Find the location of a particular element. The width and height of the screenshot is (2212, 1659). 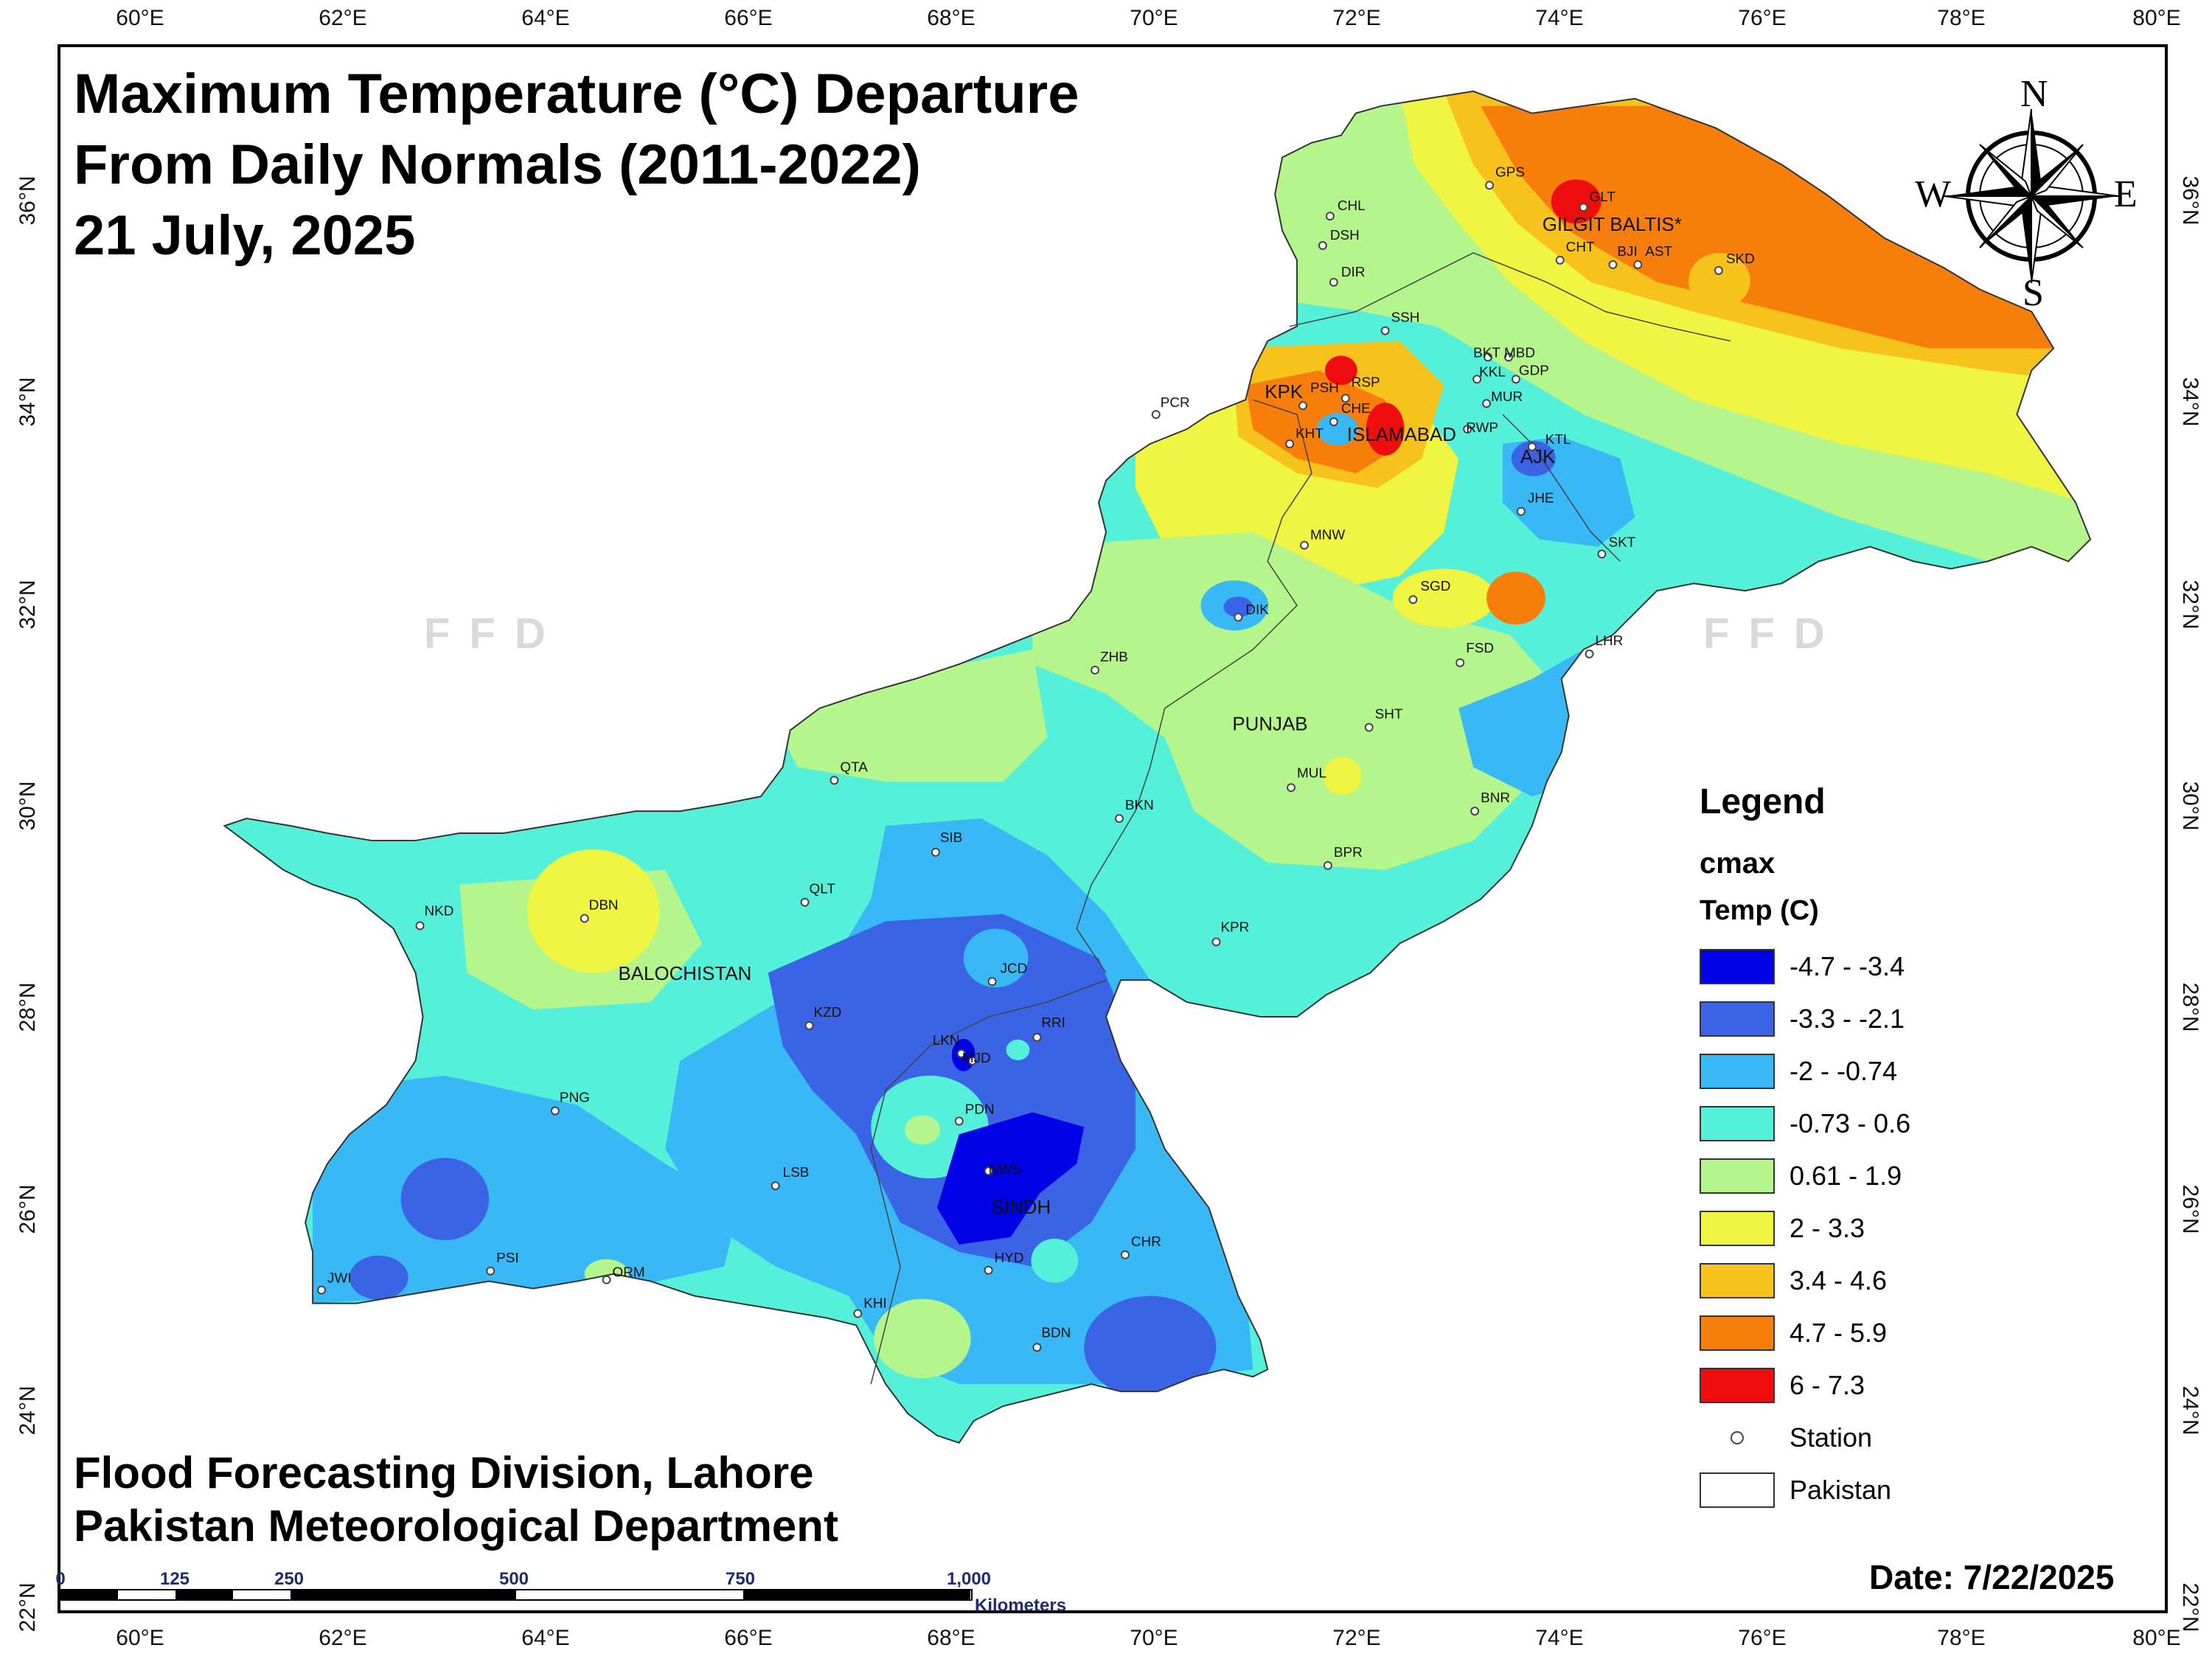

station-label: BJI is located at coordinates (1627, 252).